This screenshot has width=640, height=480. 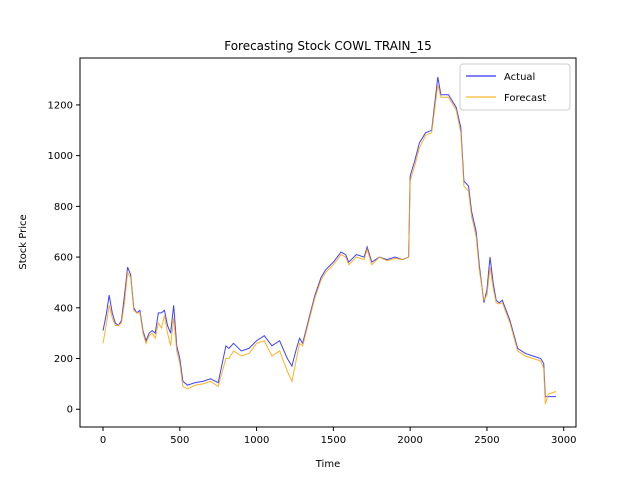 I want to click on y-axis-label: Stock Price, so click(x=23, y=241).